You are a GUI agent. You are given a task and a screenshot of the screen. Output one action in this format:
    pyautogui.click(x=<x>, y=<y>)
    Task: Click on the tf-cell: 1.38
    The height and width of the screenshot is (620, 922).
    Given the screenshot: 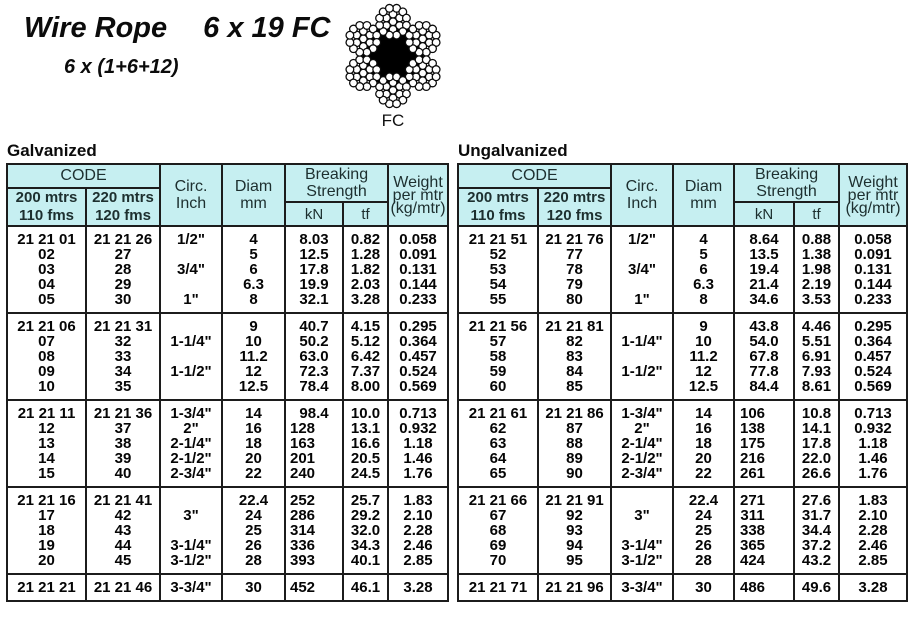 What is the action you would take?
    pyautogui.click(x=817, y=254)
    